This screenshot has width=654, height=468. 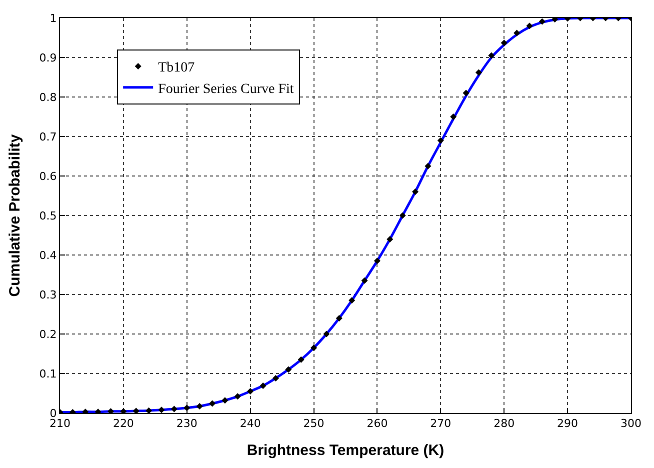 What do you see at coordinates (313, 423) in the screenshot?
I see `x-tick-label: 250` at bounding box center [313, 423].